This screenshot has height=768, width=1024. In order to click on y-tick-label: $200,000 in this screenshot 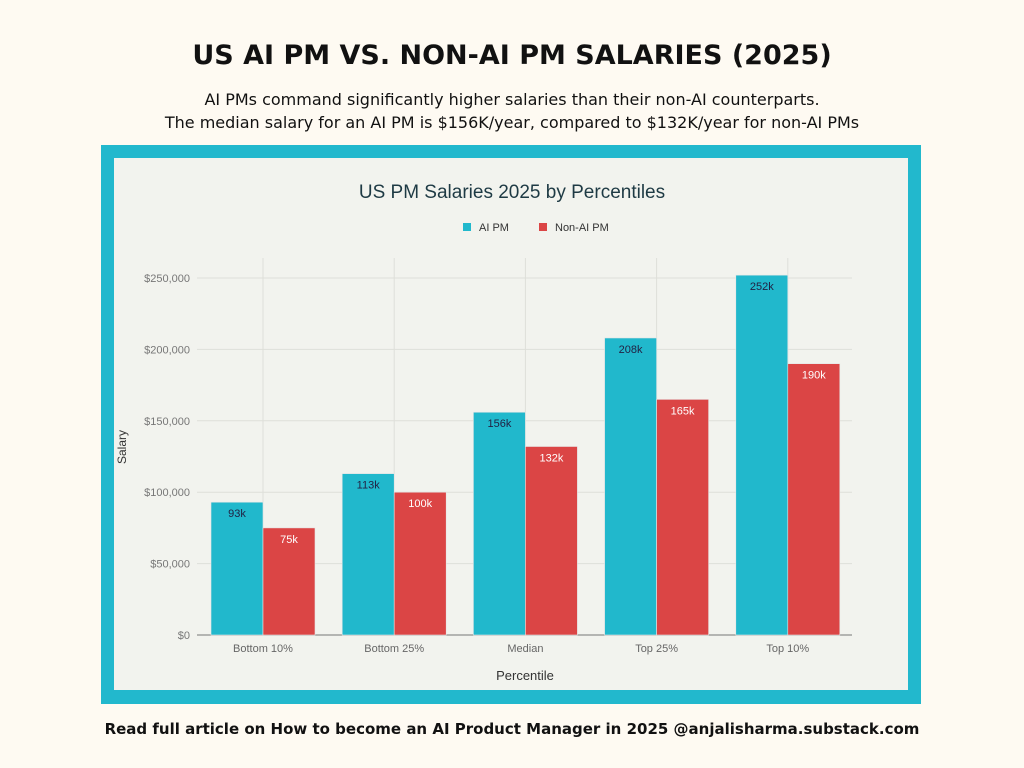, I will do `click(167, 350)`.